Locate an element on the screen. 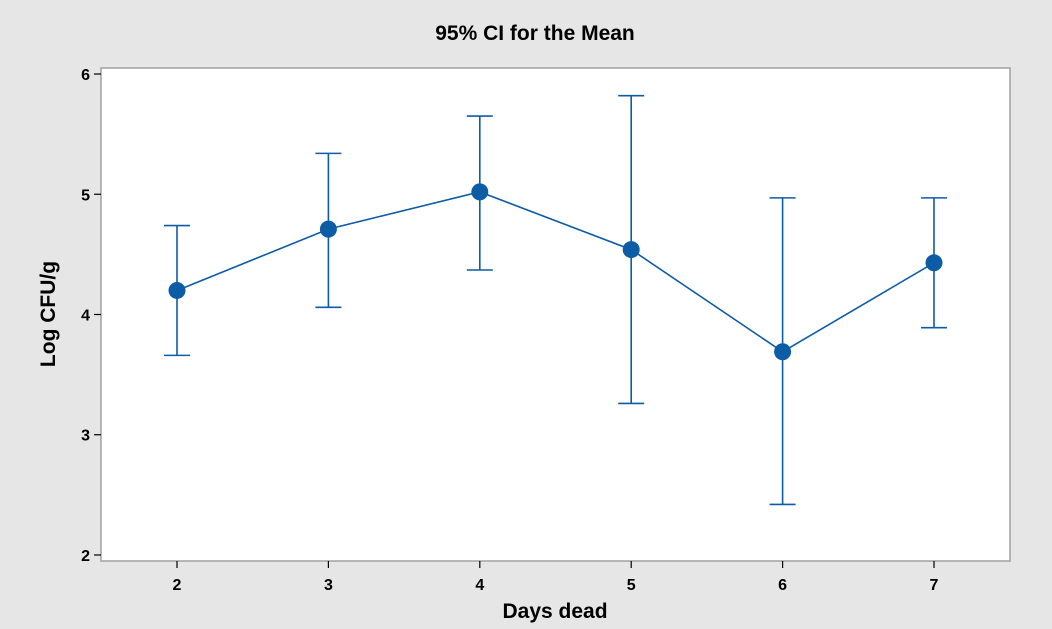 This screenshot has width=1052, height=629. x-tick-label: 4 is located at coordinates (479, 585).